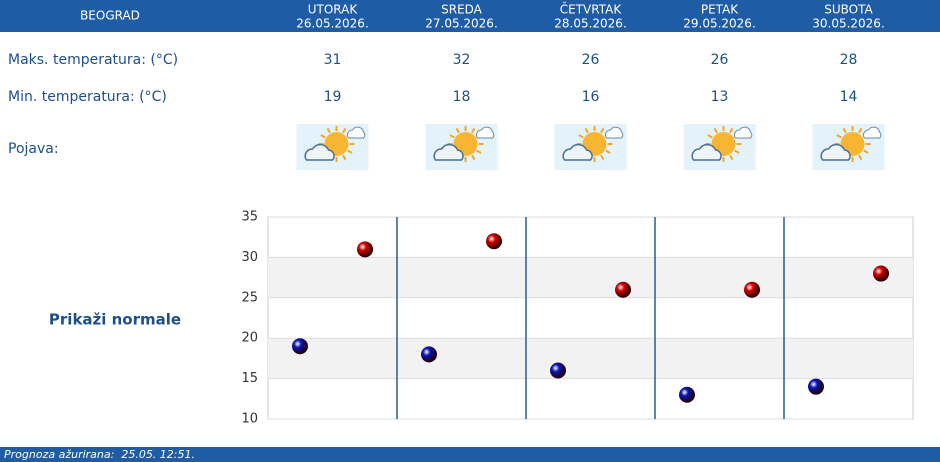 Image resolution: width=940 pixels, height=462 pixels. What do you see at coordinates (848, 10) in the screenshot?
I see `day-name: SUBOTA` at bounding box center [848, 10].